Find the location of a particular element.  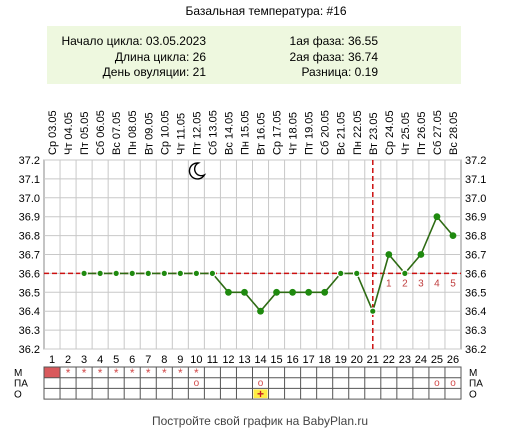

day-number: 21 is located at coordinates (373, 360).